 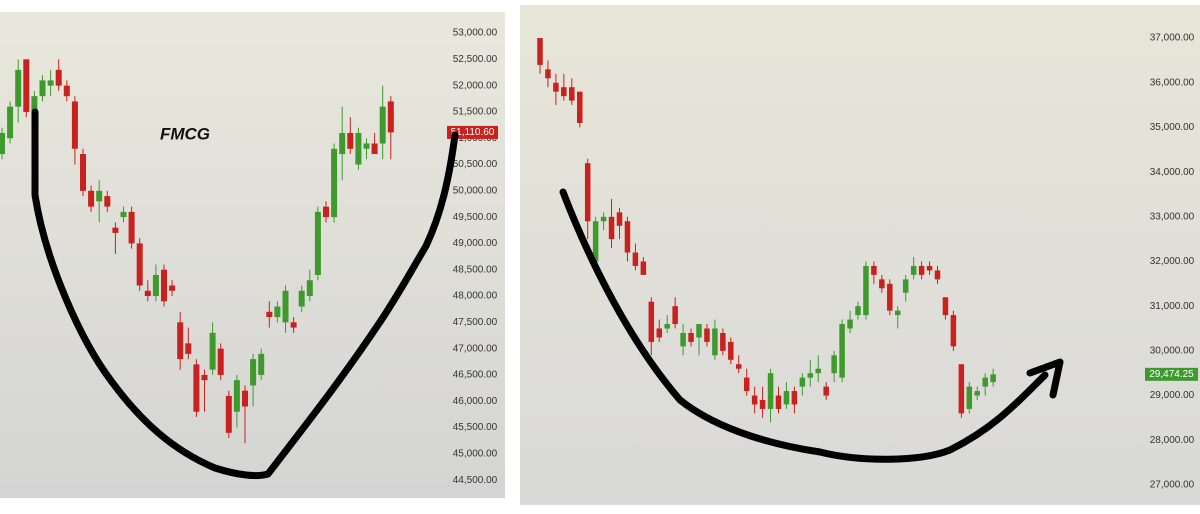 I want to click on y-tick-label: 46,500.00, so click(x=475, y=375).